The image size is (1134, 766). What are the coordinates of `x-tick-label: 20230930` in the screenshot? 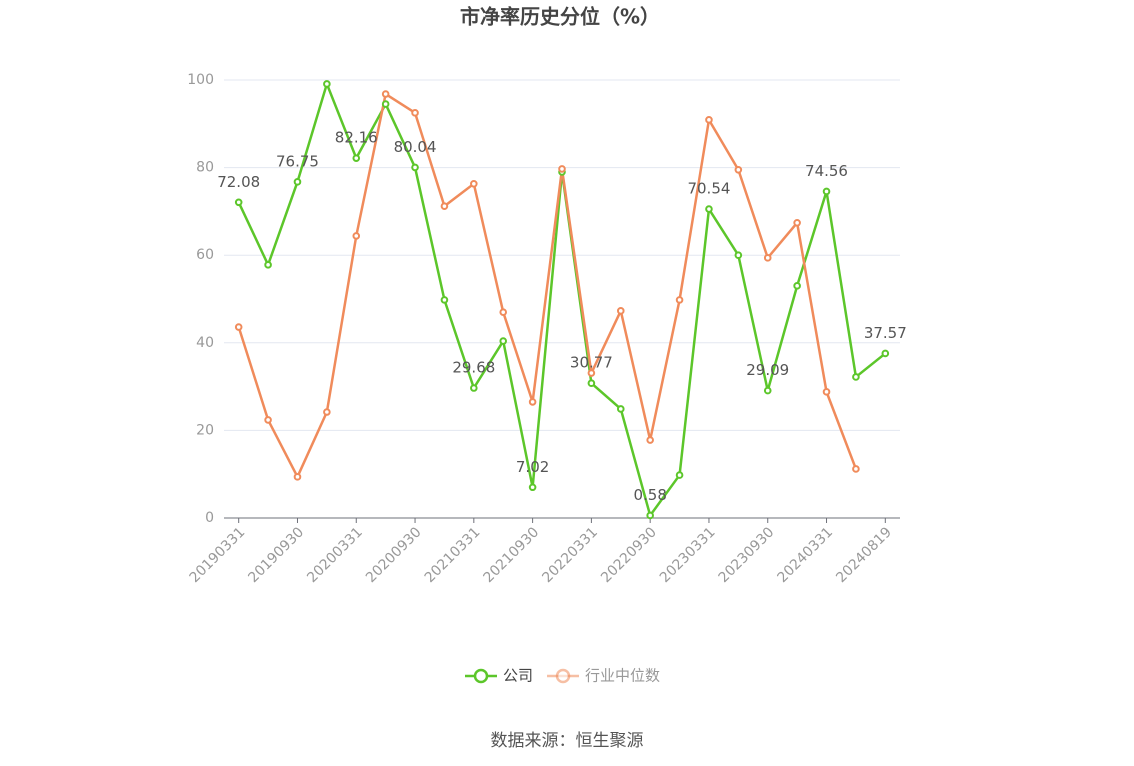 It's located at (747, 555).